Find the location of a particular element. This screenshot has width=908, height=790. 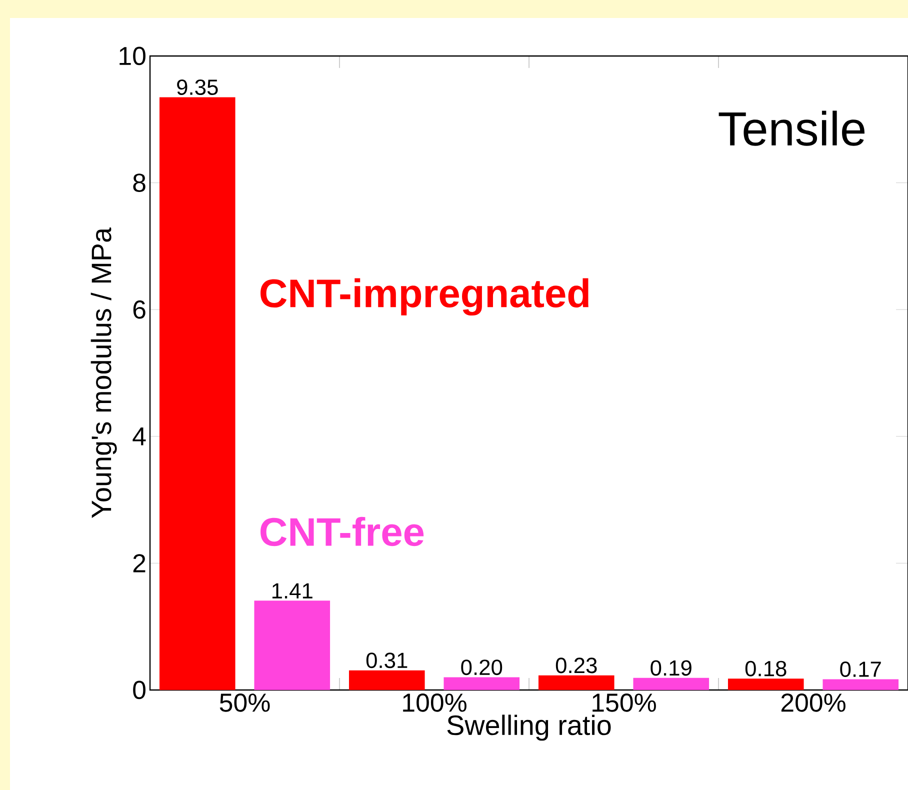

data-label: 0.31 is located at coordinates (387, 660).